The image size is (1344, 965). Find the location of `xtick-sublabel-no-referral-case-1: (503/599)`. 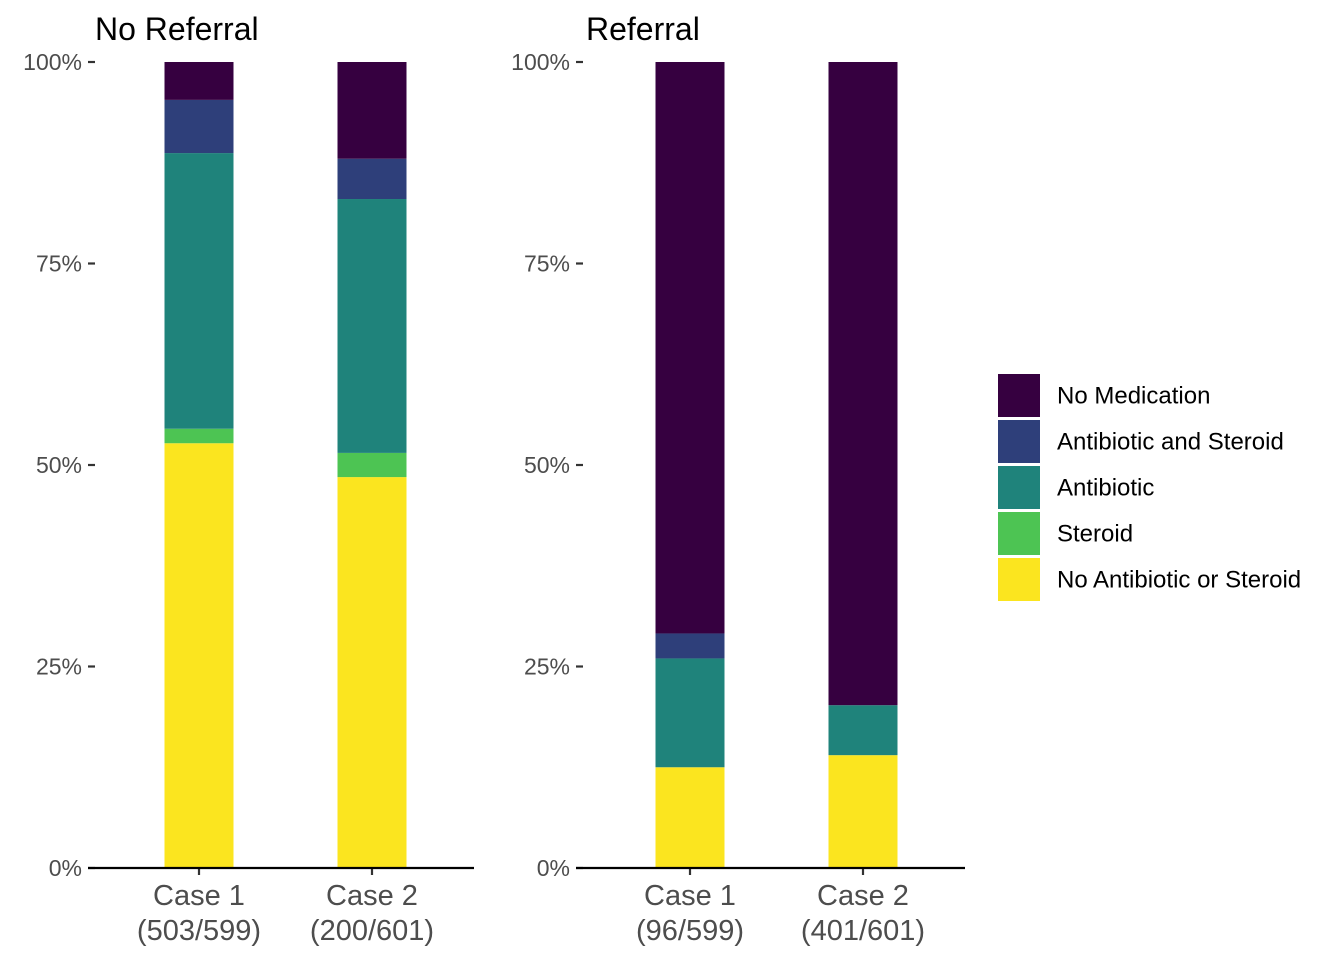

xtick-sublabel-no-referral-case-1: (503/599) is located at coordinates (199, 931).